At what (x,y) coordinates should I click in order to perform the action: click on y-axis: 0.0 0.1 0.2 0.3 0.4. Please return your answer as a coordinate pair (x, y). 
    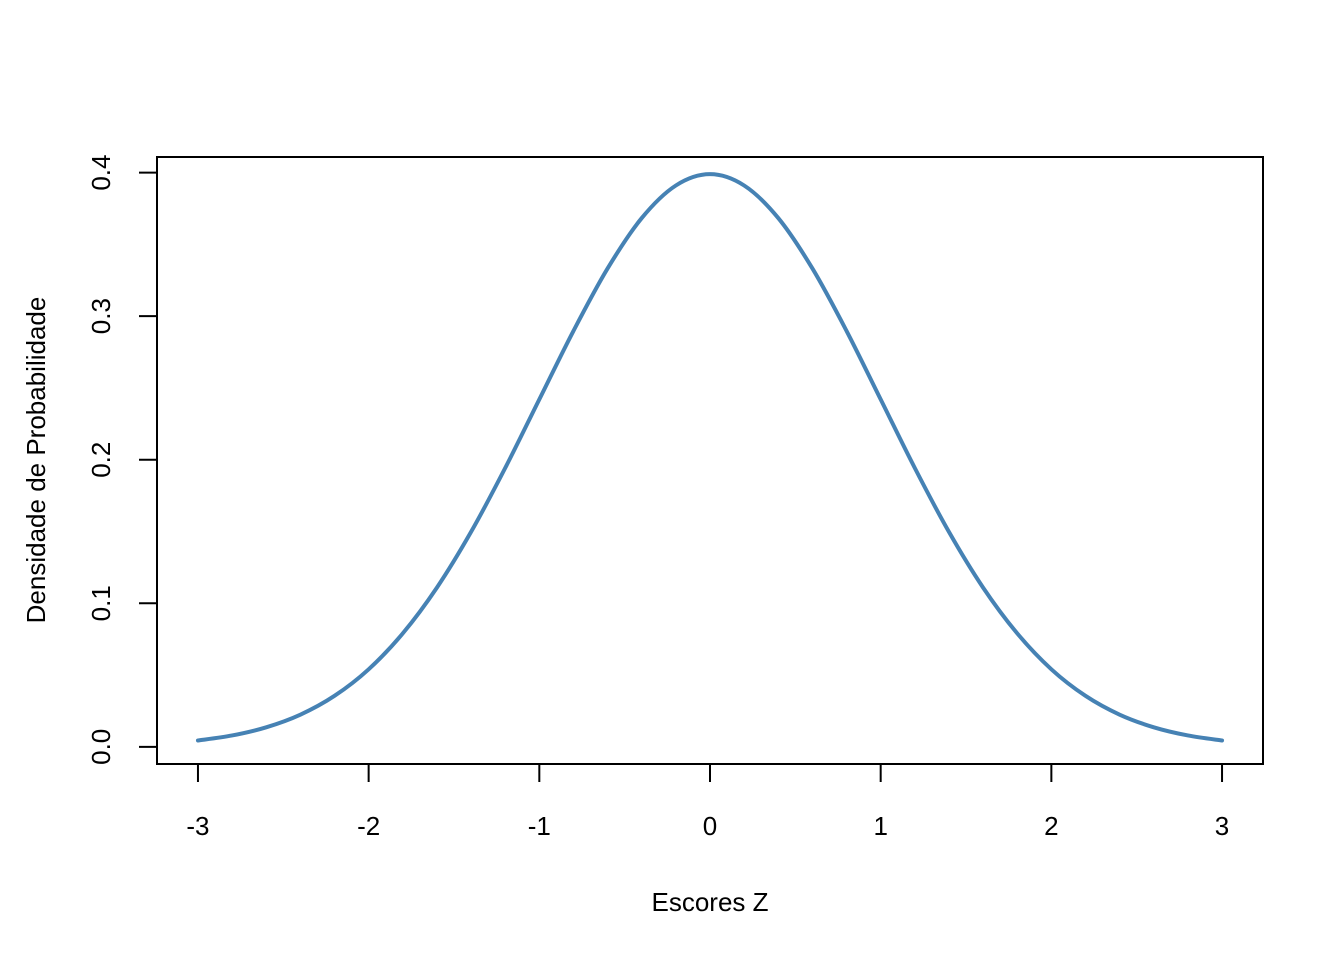
    Looking at the image, I should click on (122, 459).